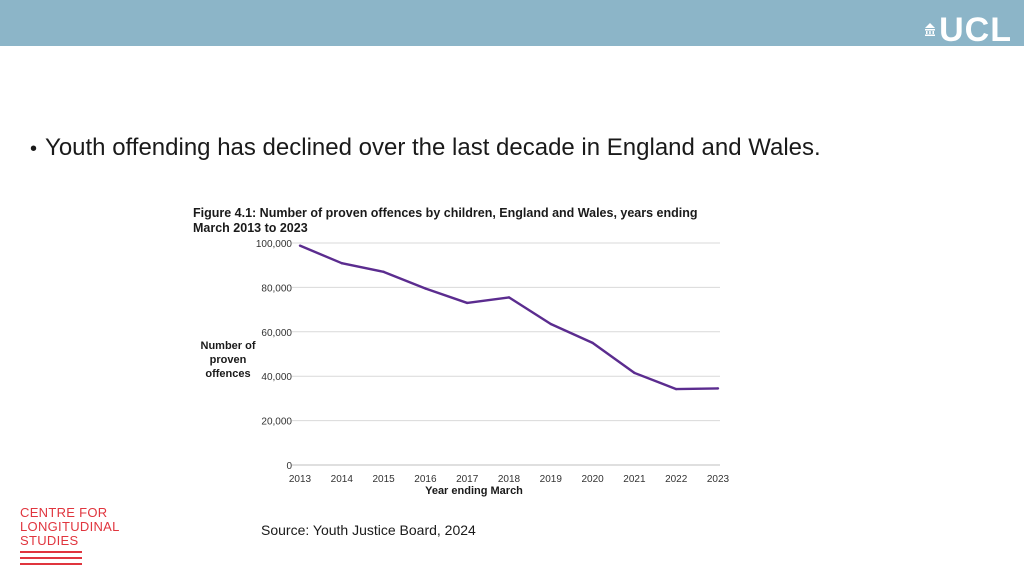 This screenshot has width=1024, height=576. I want to click on series-line, so click(509, 317).